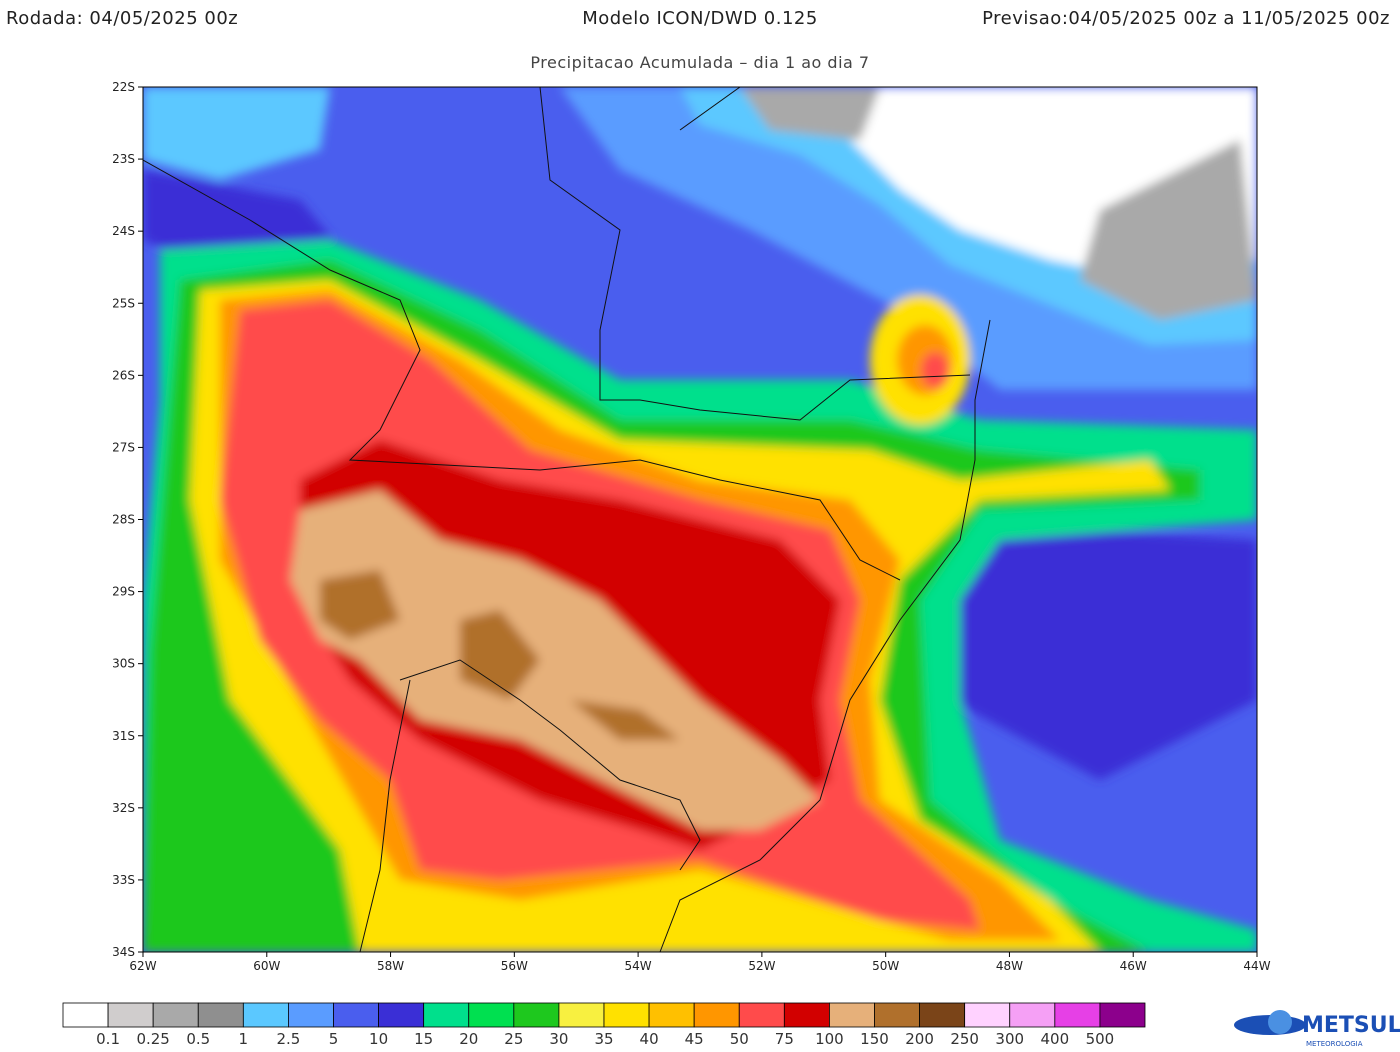 The height and width of the screenshot is (1052, 1400). What do you see at coordinates (390, 966) in the screenshot?
I see `lon-label: 58W` at bounding box center [390, 966].